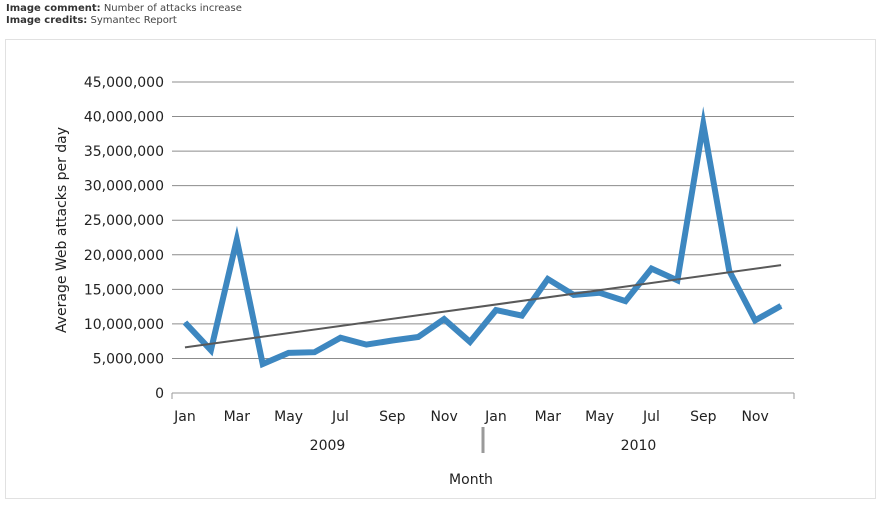 This screenshot has width=882, height=508. I want to click on year-labels: 2009 2010, so click(483, 440).